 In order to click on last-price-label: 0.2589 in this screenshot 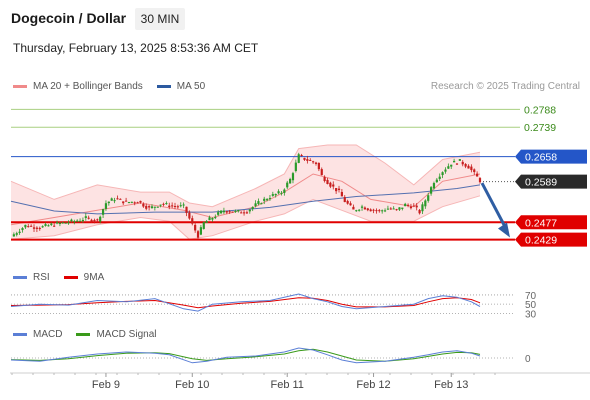, I will do `click(541, 183)`.